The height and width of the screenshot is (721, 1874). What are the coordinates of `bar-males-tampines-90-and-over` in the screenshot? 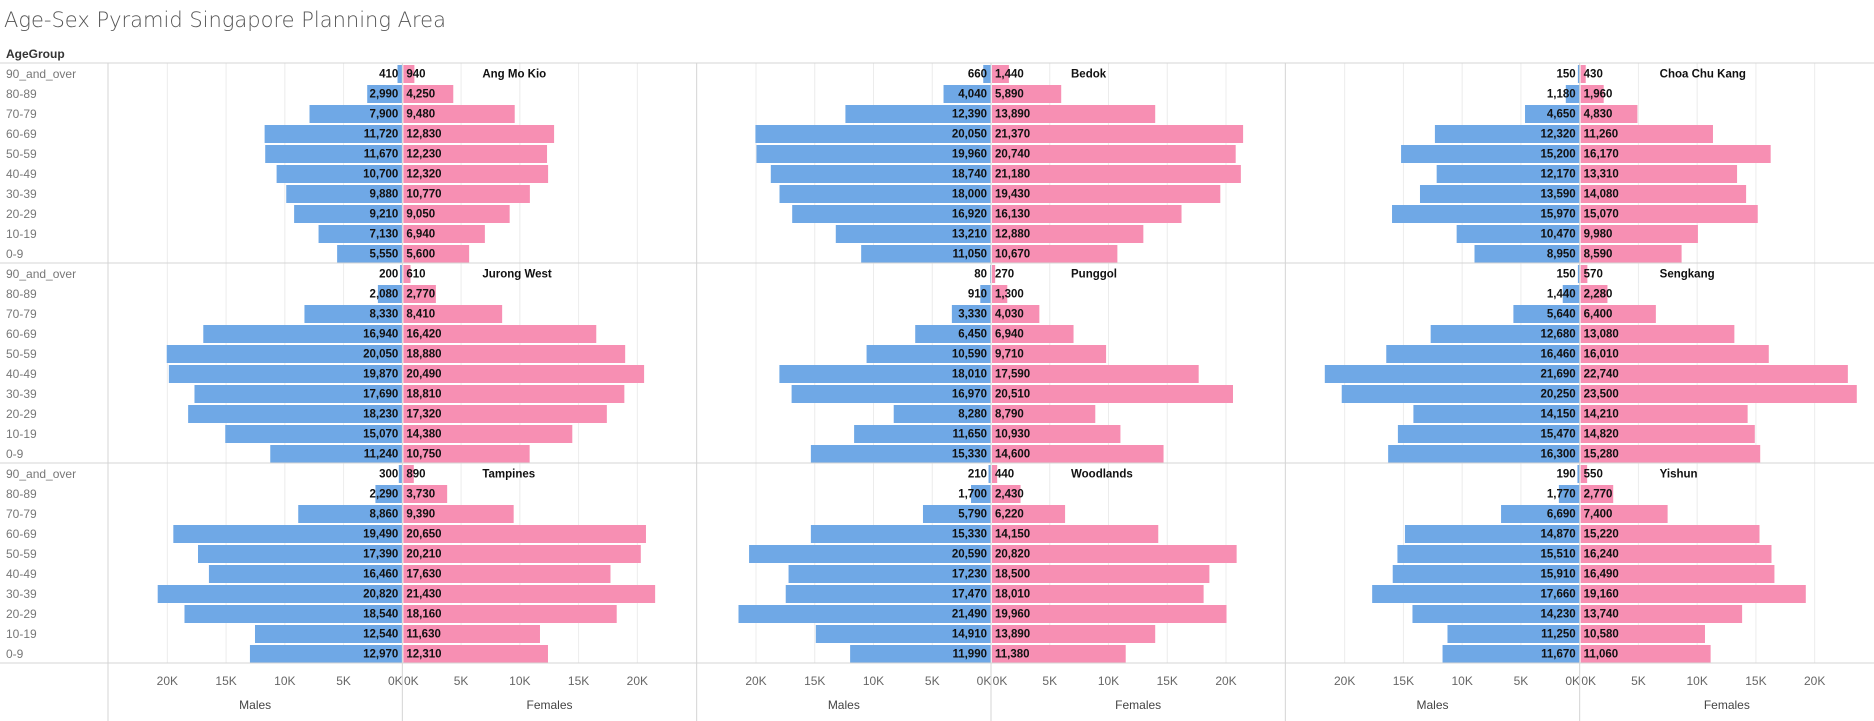 It's located at (400, 474).